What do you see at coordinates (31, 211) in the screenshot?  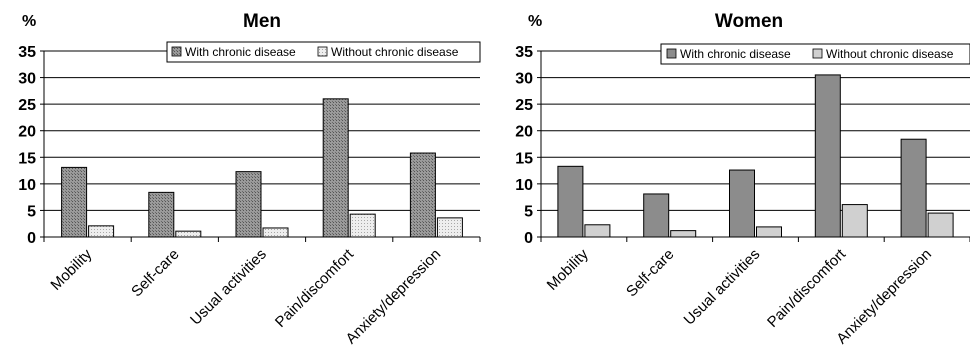 I see `men-y-tick-label: 5` at bounding box center [31, 211].